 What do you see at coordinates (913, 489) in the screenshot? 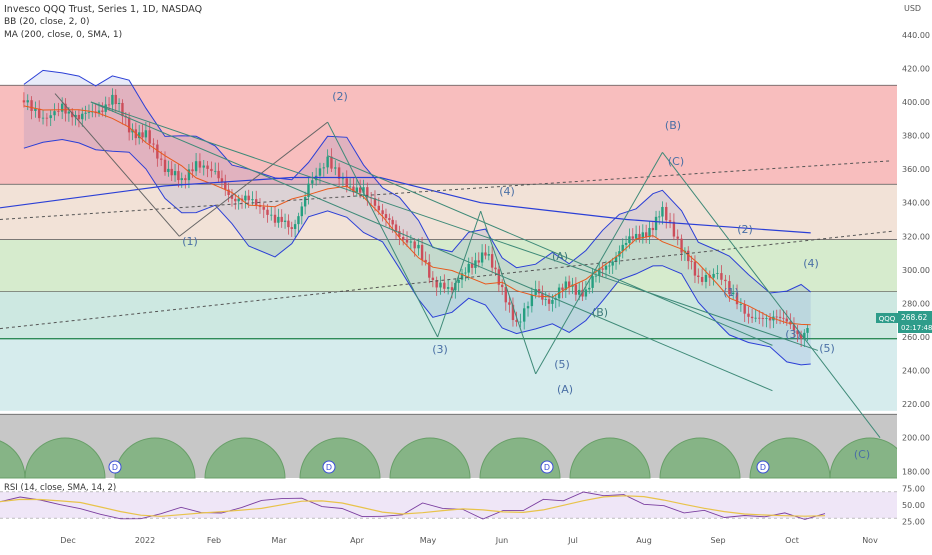
I see `rsi-tick-label: 75.00` at bounding box center [913, 489].